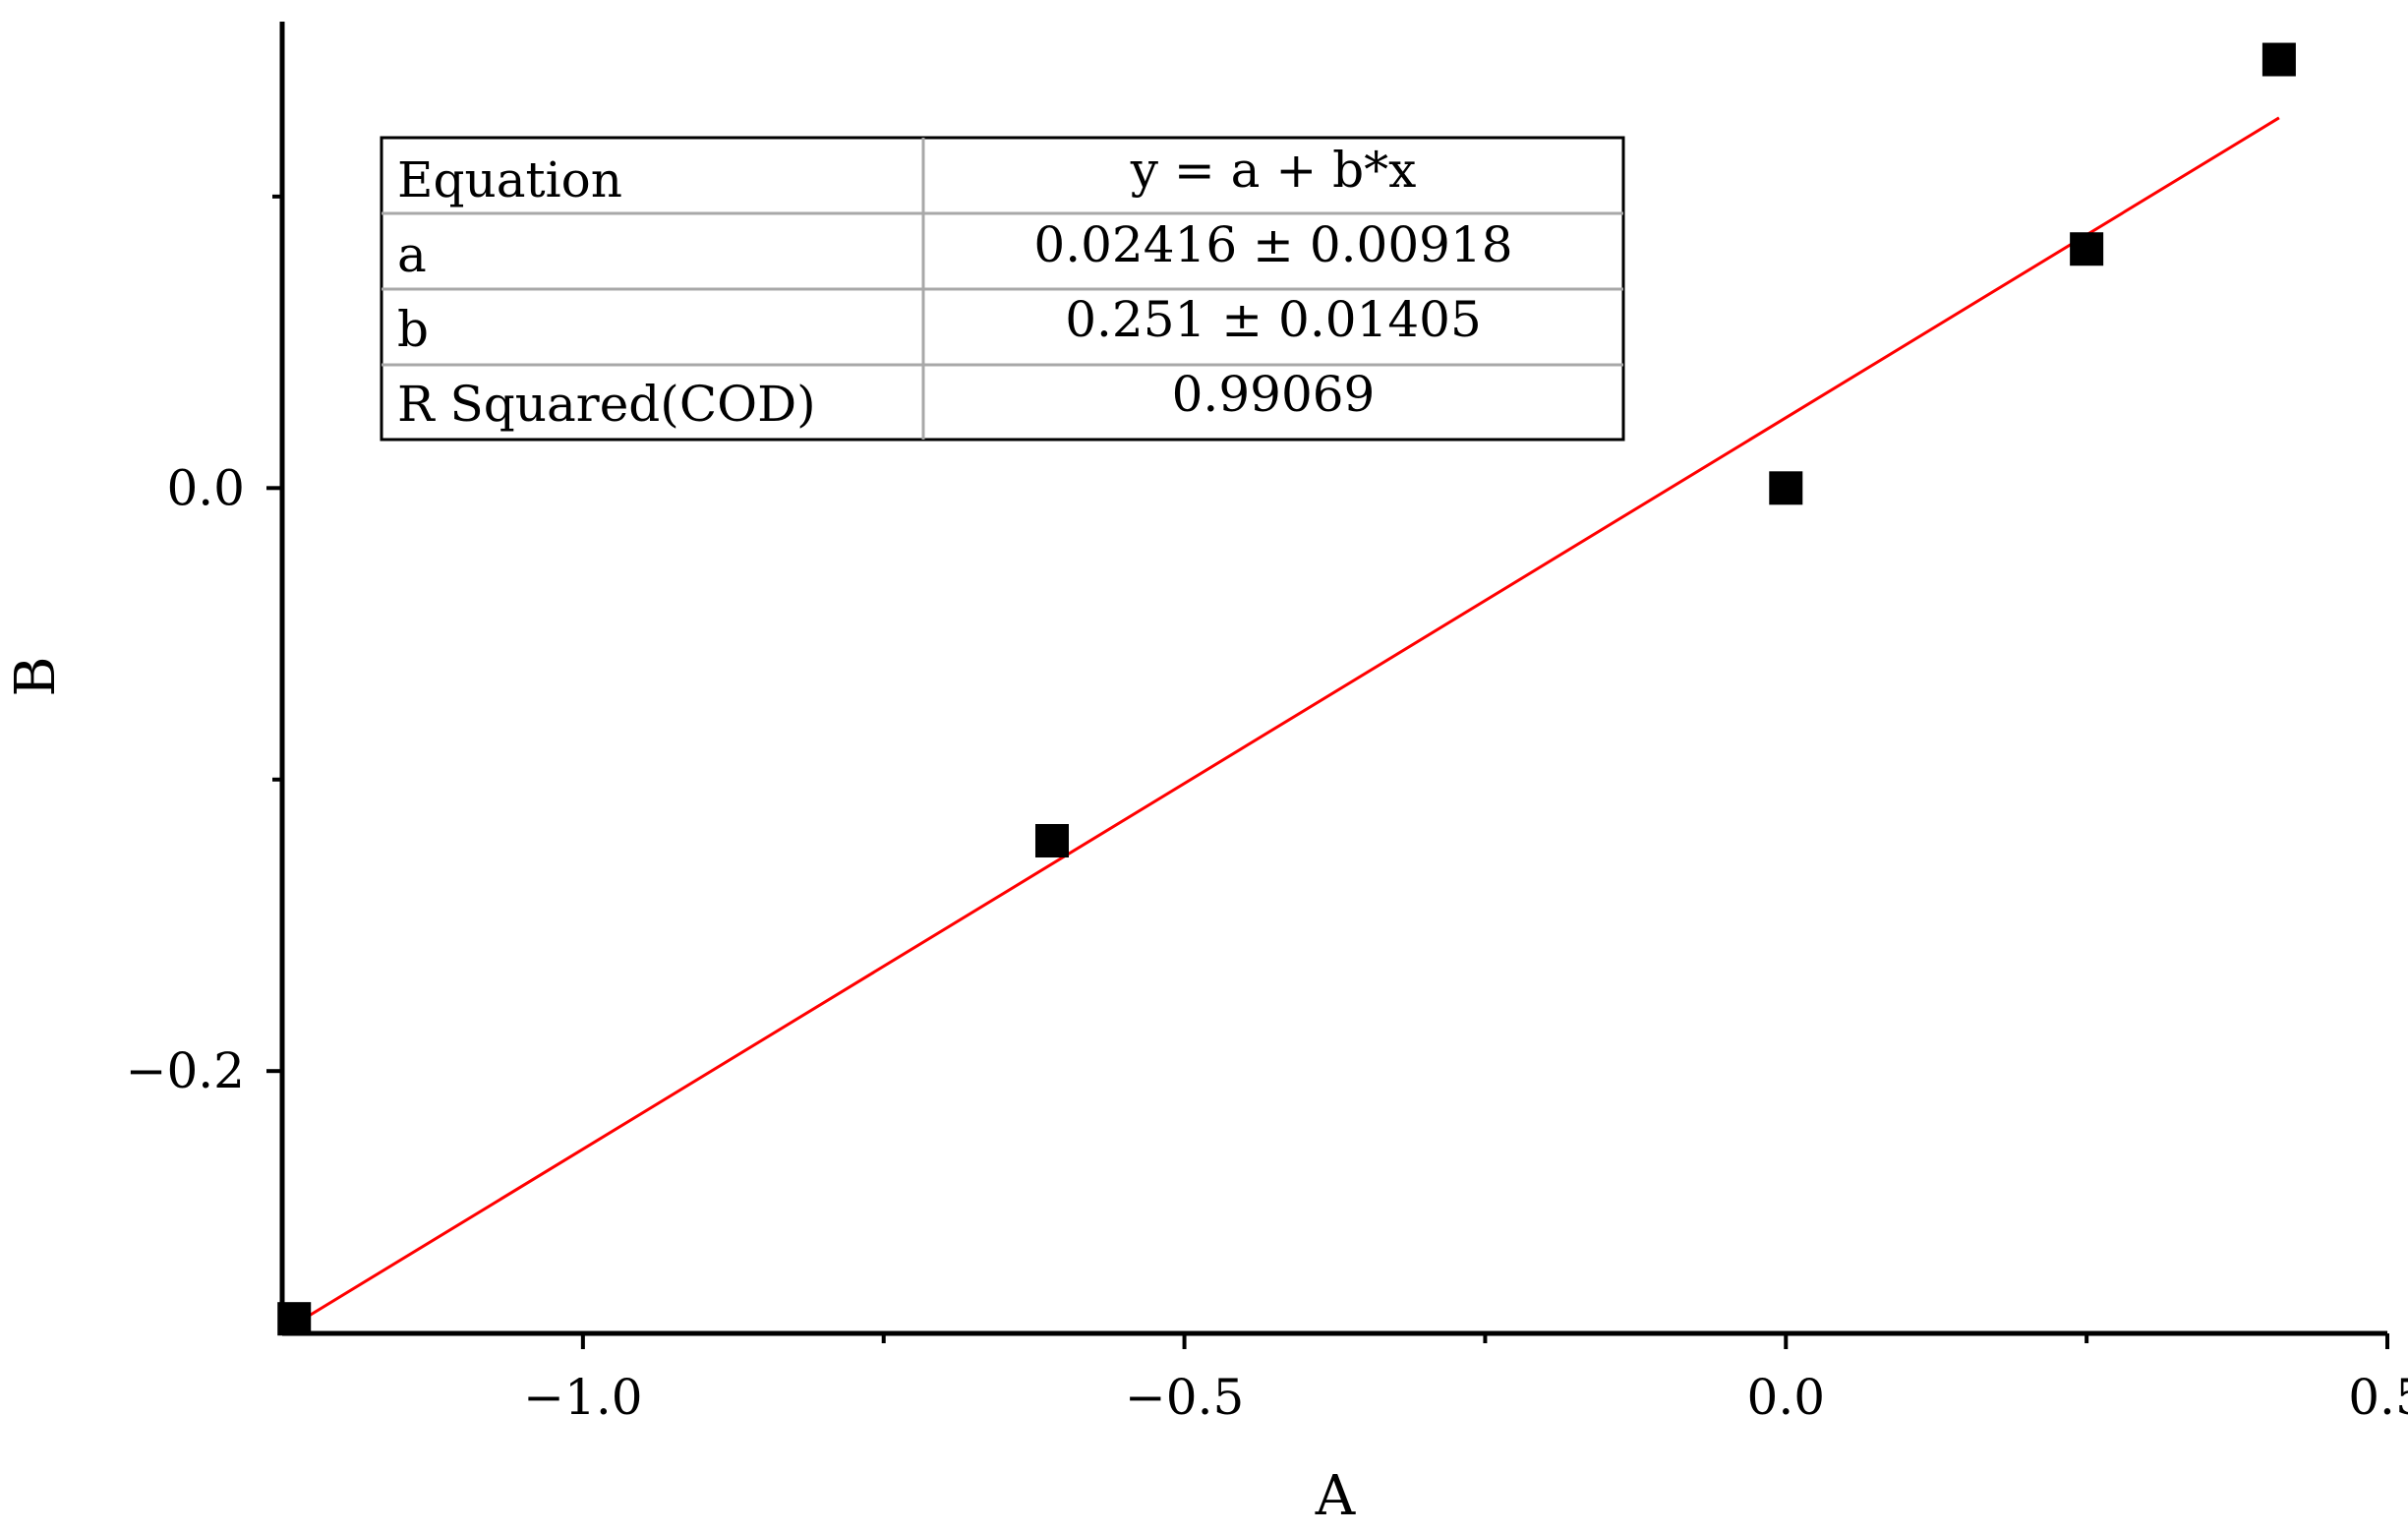  What do you see at coordinates (1184, 1397) in the screenshot?
I see `x-tick-label: −0.5` at bounding box center [1184, 1397].